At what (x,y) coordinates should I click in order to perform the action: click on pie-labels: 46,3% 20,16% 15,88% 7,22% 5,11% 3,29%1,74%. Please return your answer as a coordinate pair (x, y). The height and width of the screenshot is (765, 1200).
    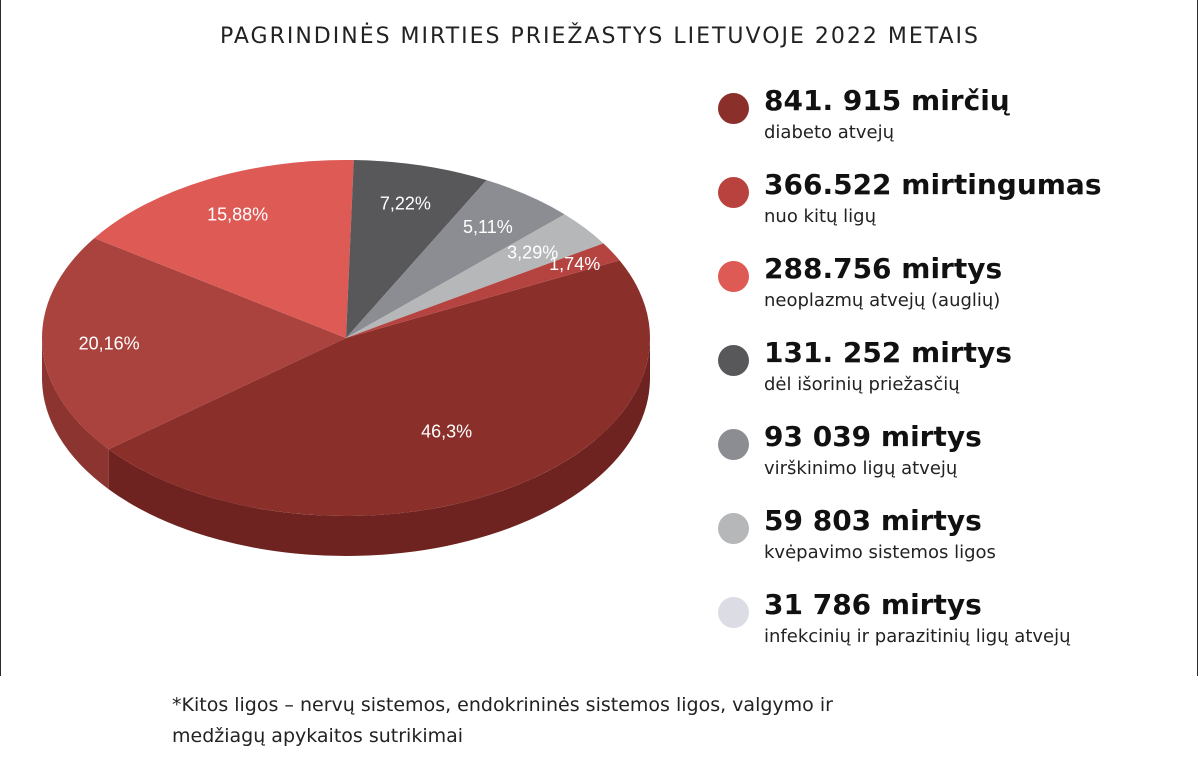
    Looking at the image, I should click on (340, 318).